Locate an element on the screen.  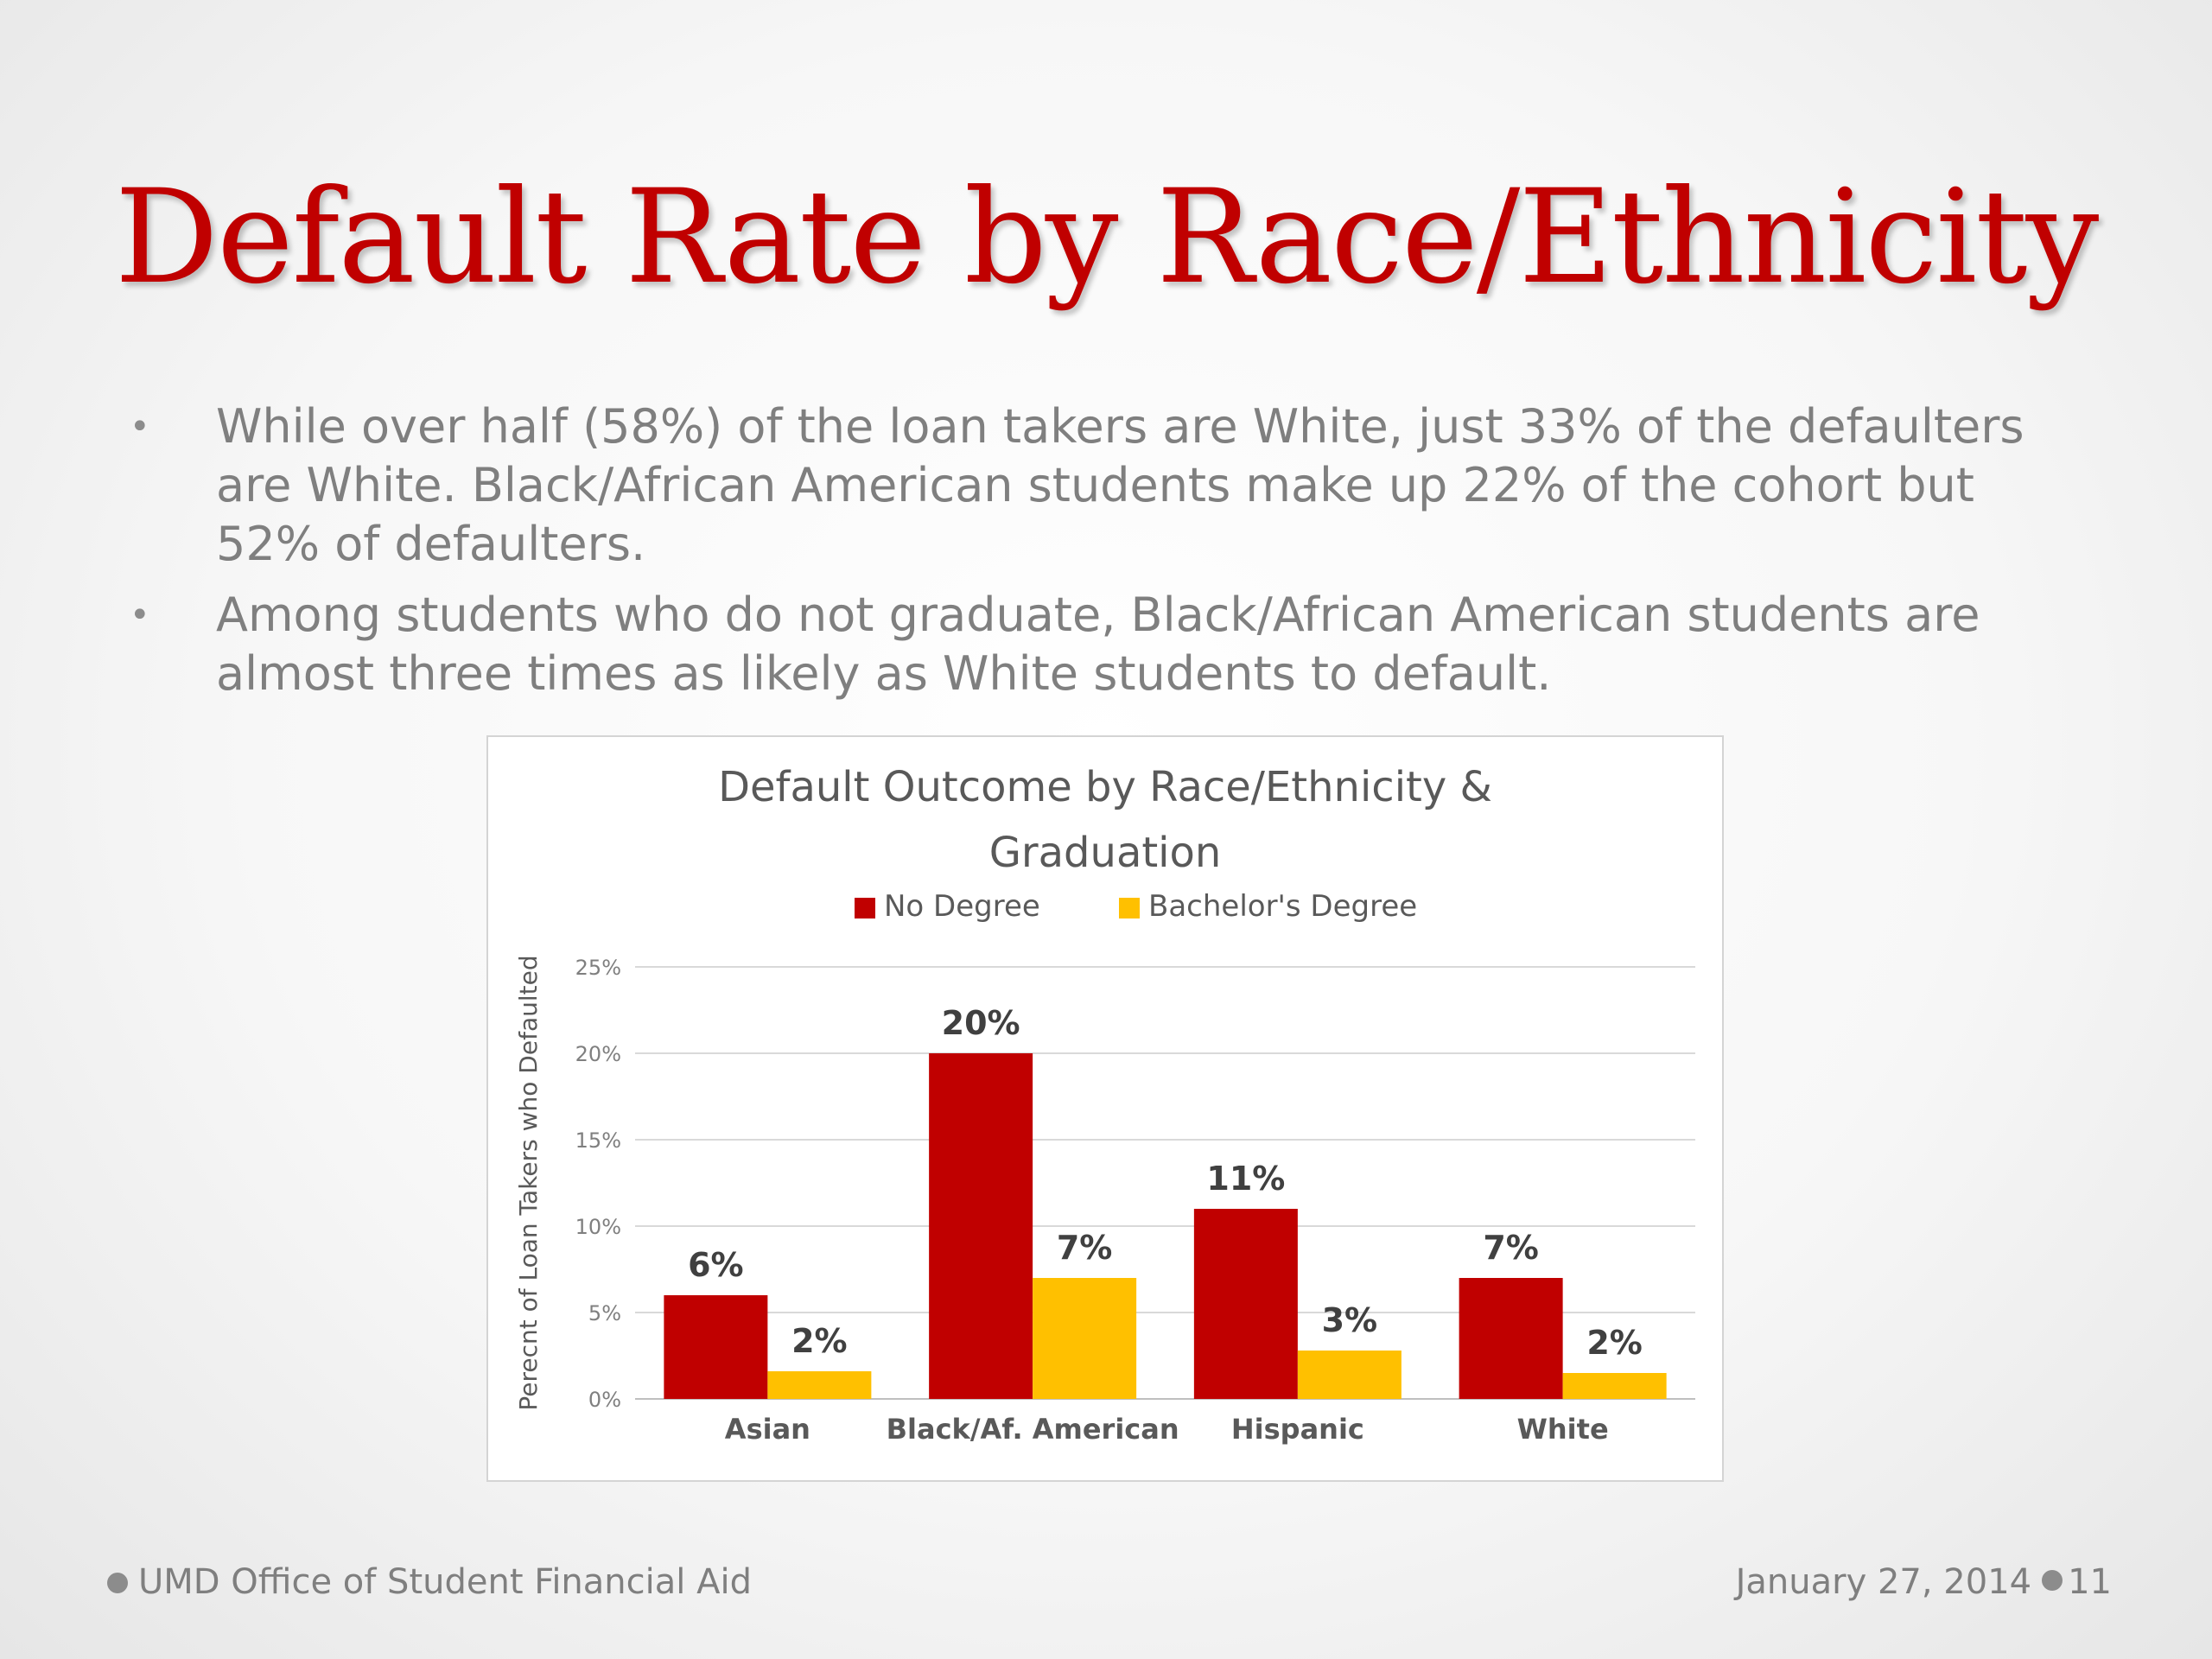
data-label: 11% is located at coordinates (1245, 1179).